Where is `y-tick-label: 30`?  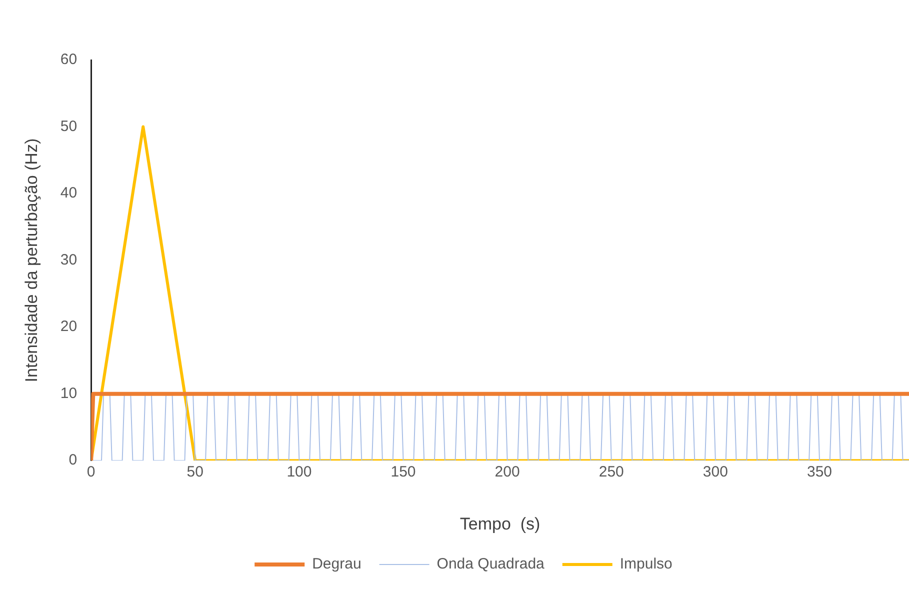
y-tick-label: 30 is located at coordinates (69, 259).